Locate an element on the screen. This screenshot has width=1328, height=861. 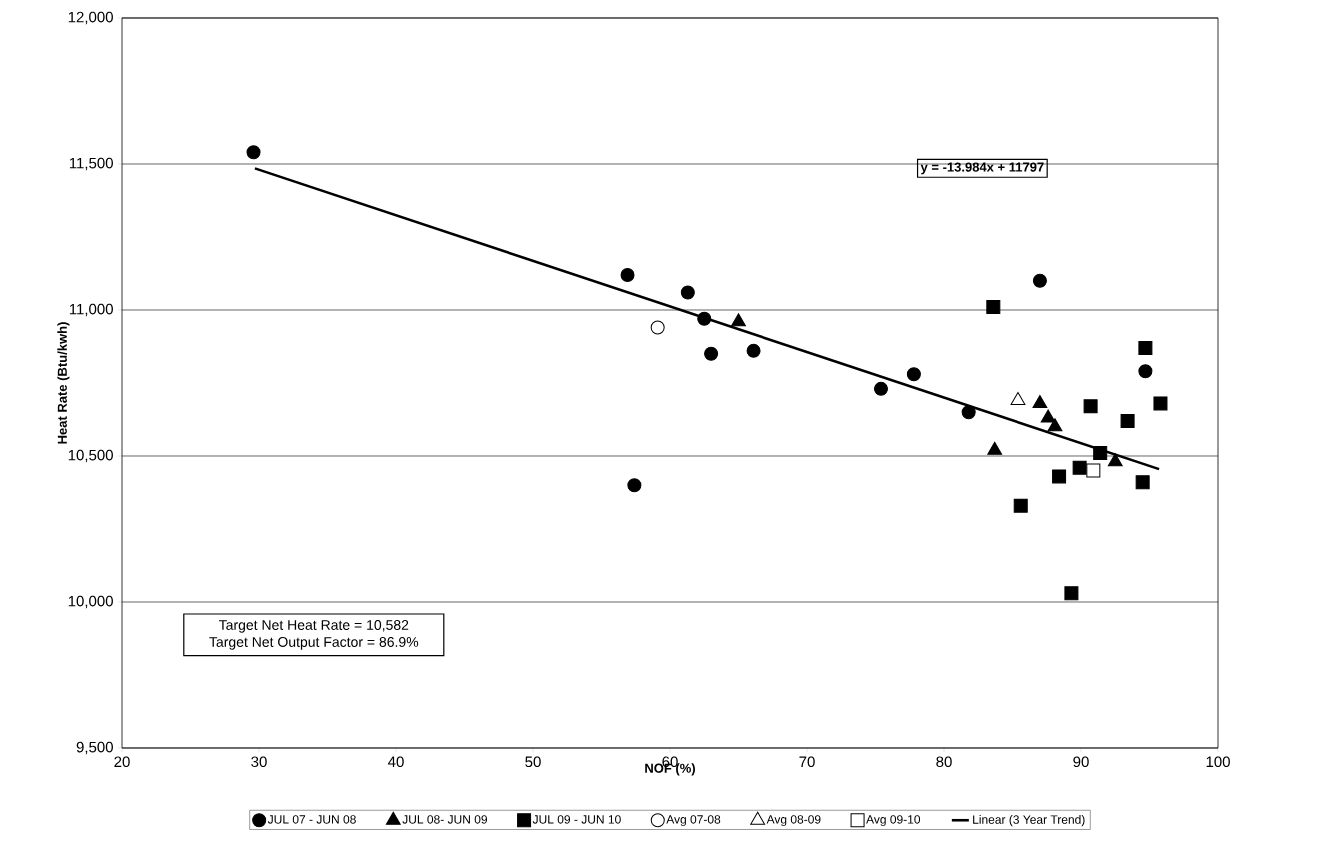
legend-label: JUL 08- JUN 09 is located at coordinates (445, 819).